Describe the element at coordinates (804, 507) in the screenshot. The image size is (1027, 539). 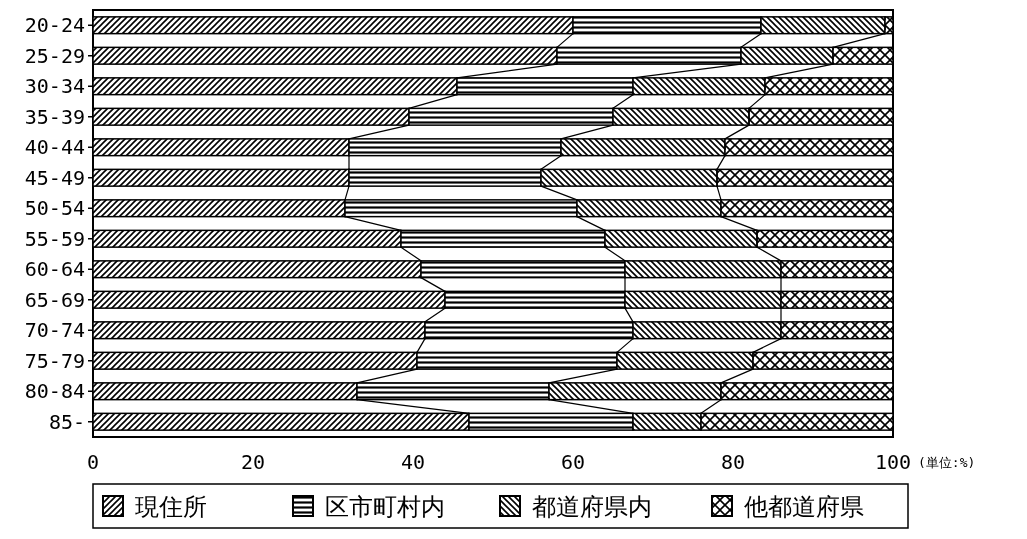
I see `legend-label: 他都道府県` at that location.